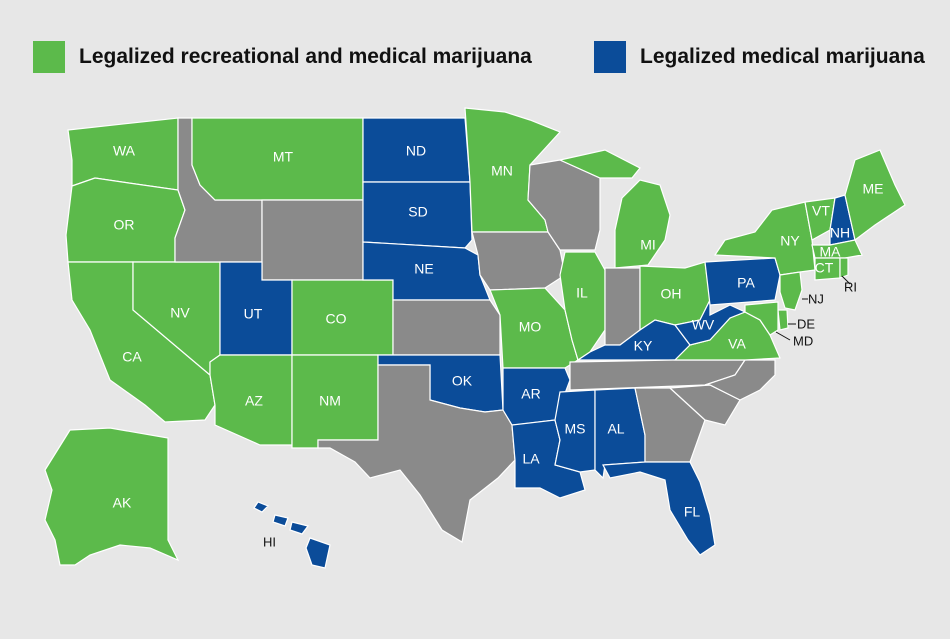 The width and height of the screenshot is (950, 639). I want to click on label-WV: WV, so click(703, 325).